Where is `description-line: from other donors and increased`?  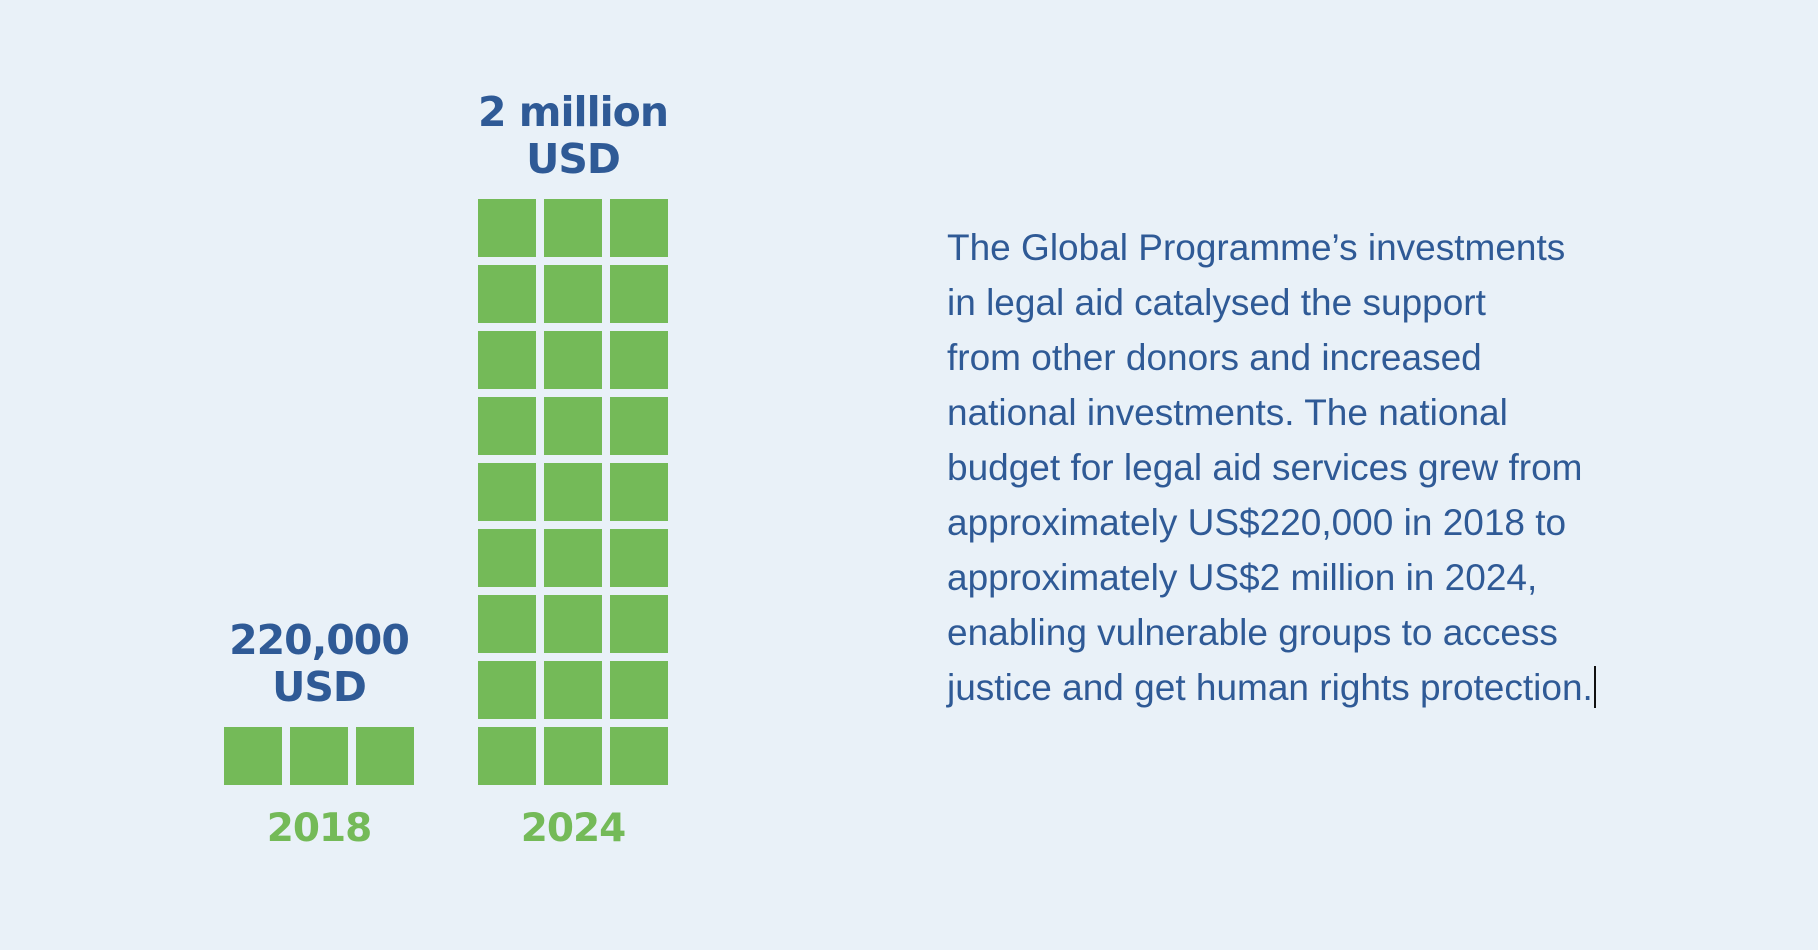 description-line: from other donors and increased is located at coordinates (1214, 357).